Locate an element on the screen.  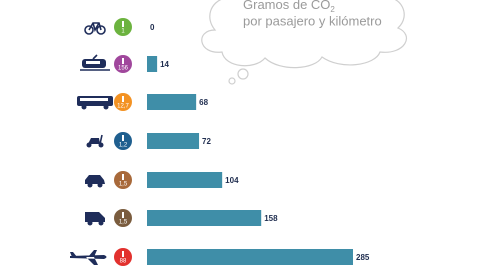
value-label: 72 is located at coordinates (206, 141).